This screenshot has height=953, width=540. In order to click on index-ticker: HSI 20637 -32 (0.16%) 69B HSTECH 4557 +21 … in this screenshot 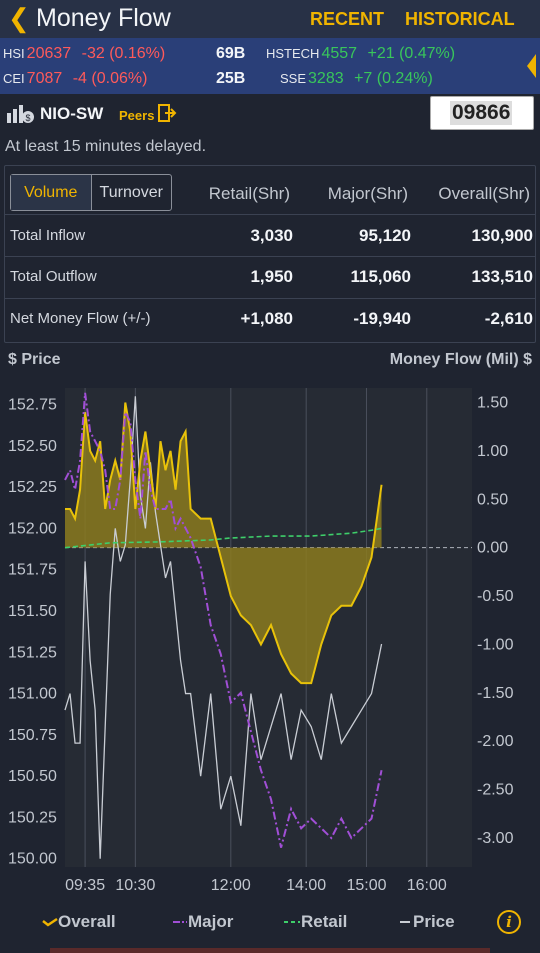, I will do `click(270, 66)`.